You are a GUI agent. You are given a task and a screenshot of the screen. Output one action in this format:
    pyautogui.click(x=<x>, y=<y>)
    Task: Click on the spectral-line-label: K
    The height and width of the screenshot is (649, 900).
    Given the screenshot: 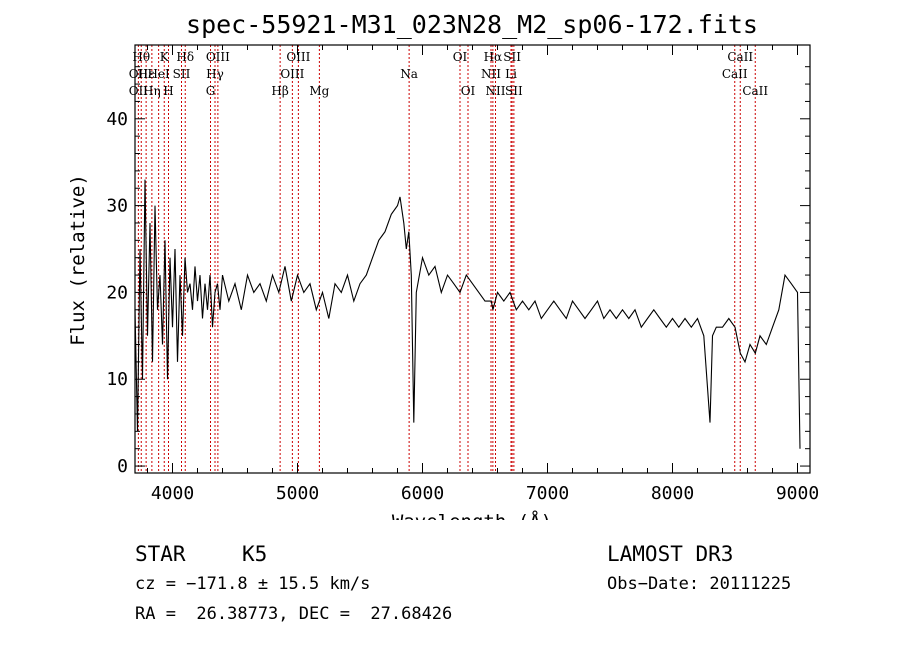 What is the action you would take?
    pyautogui.click(x=165, y=57)
    